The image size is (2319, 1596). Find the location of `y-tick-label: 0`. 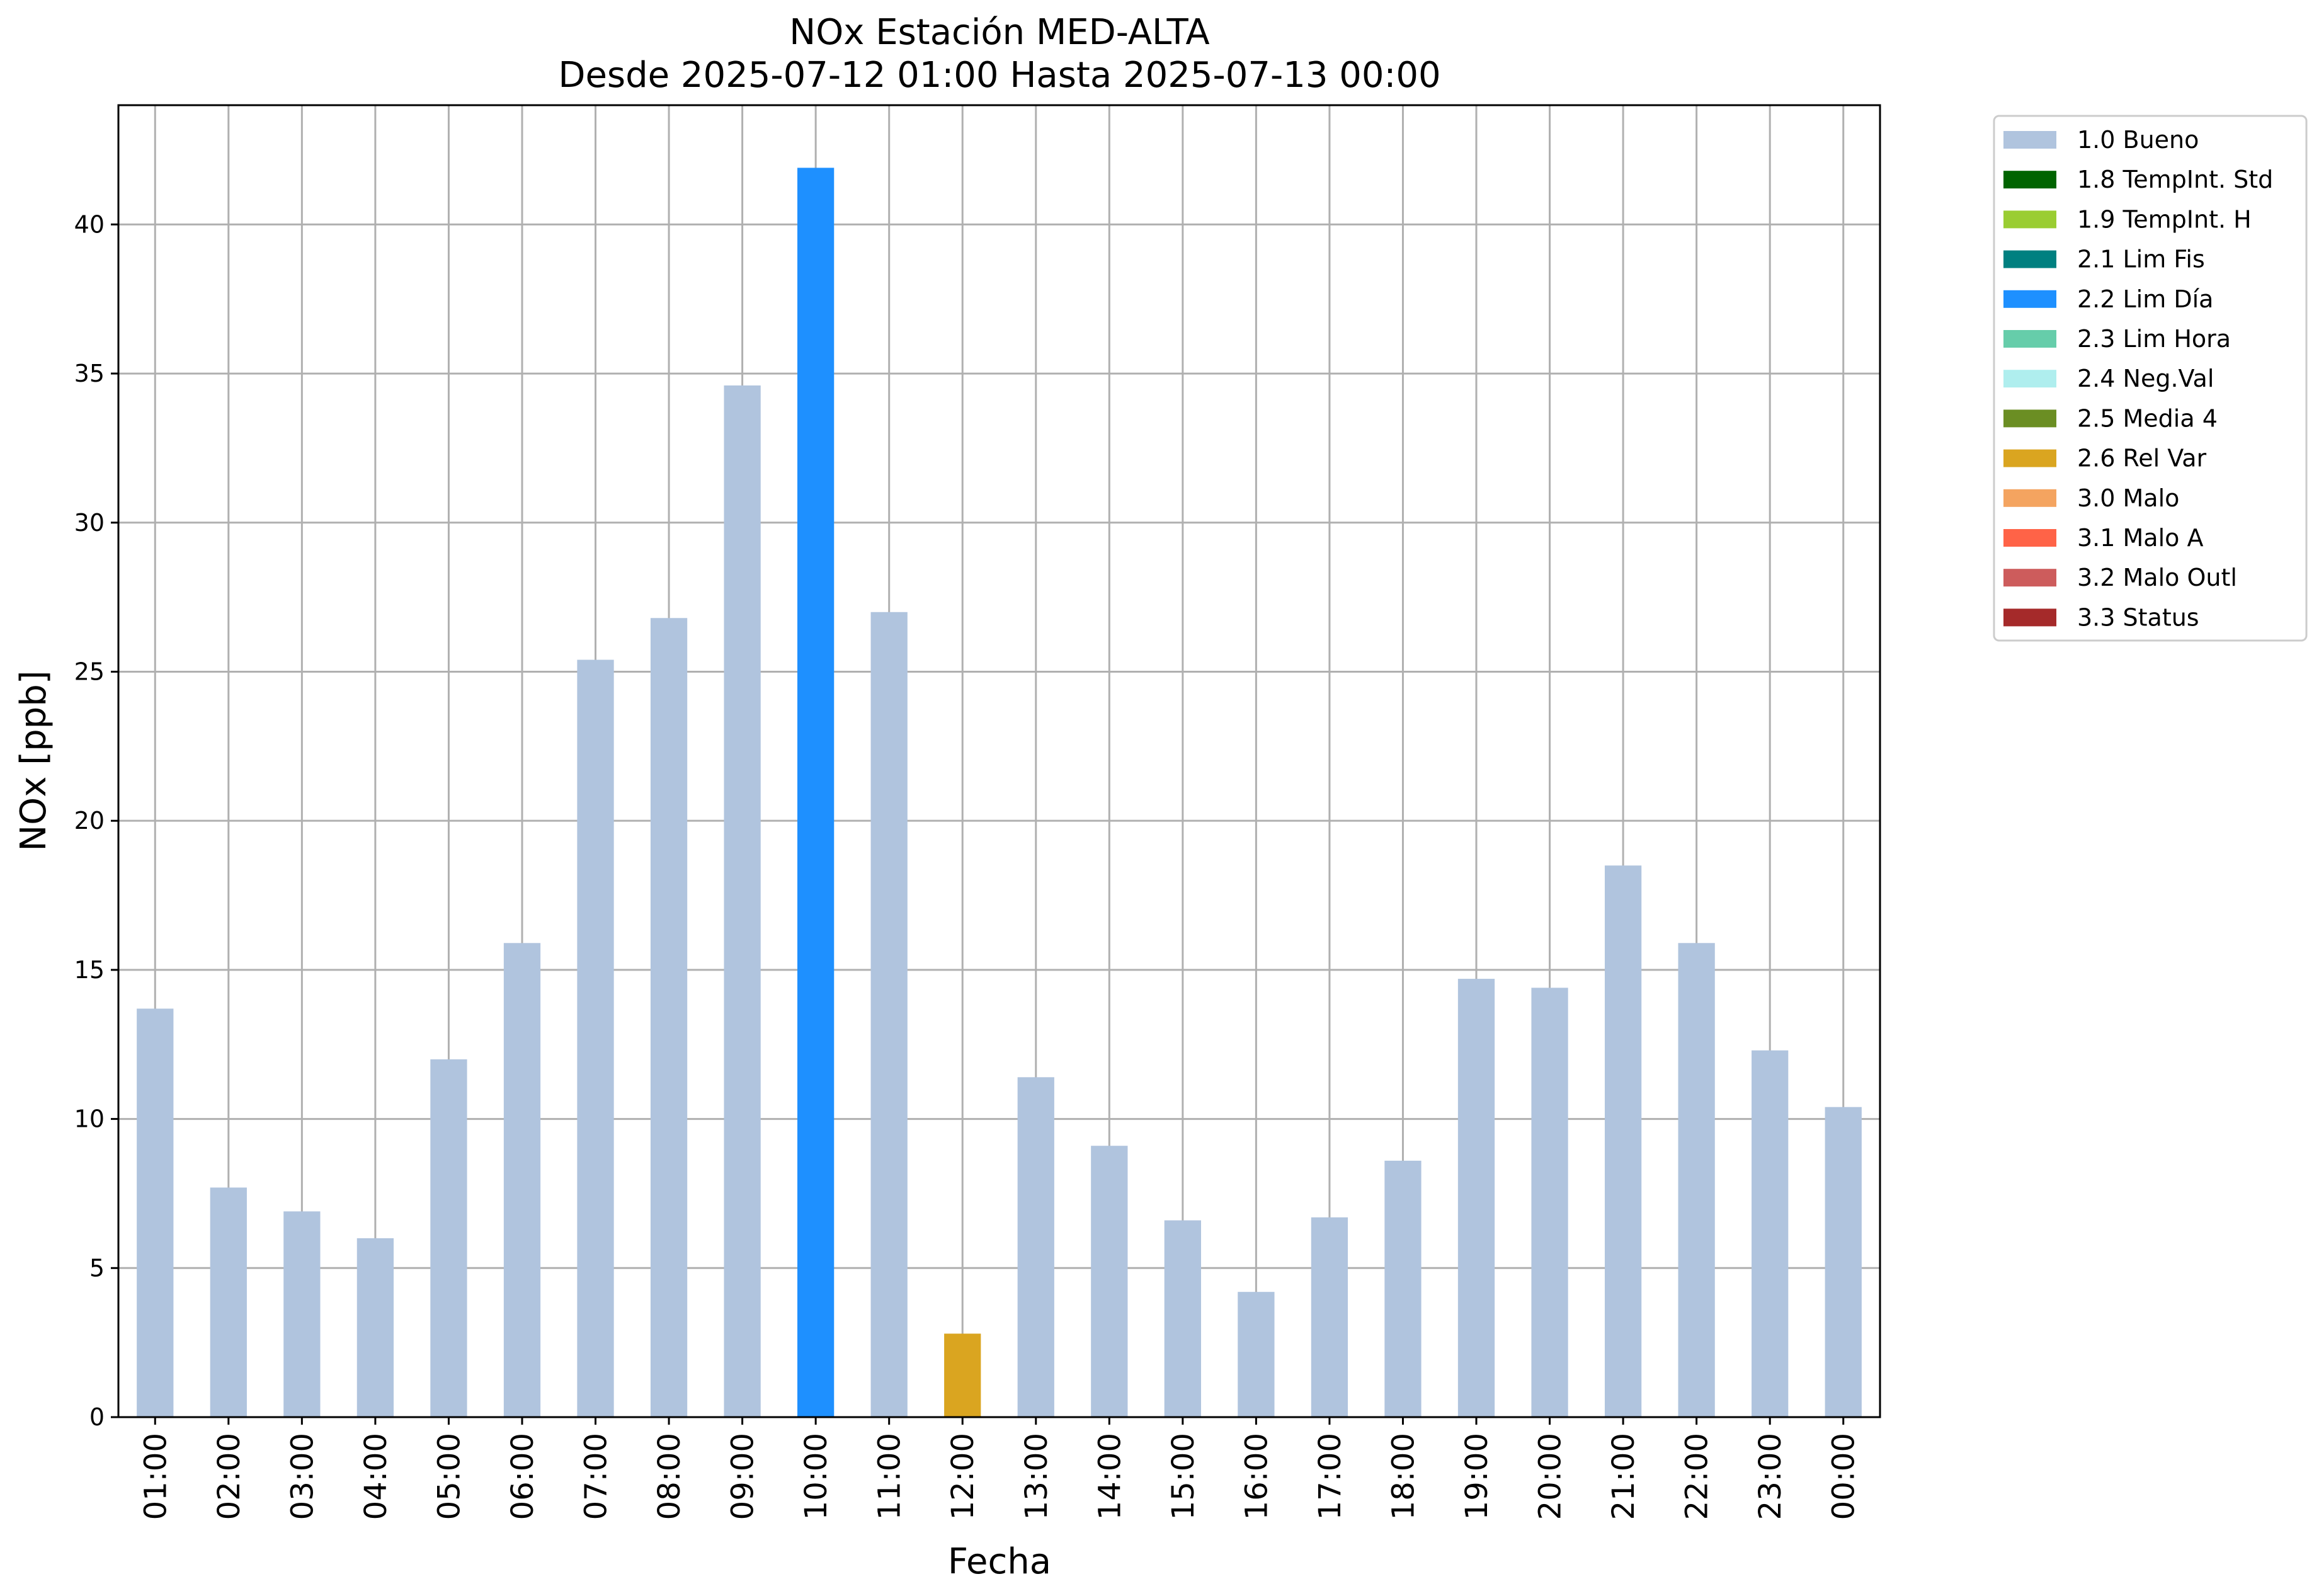

y-tick-label: 0 is located at coordinates (97, 1417).